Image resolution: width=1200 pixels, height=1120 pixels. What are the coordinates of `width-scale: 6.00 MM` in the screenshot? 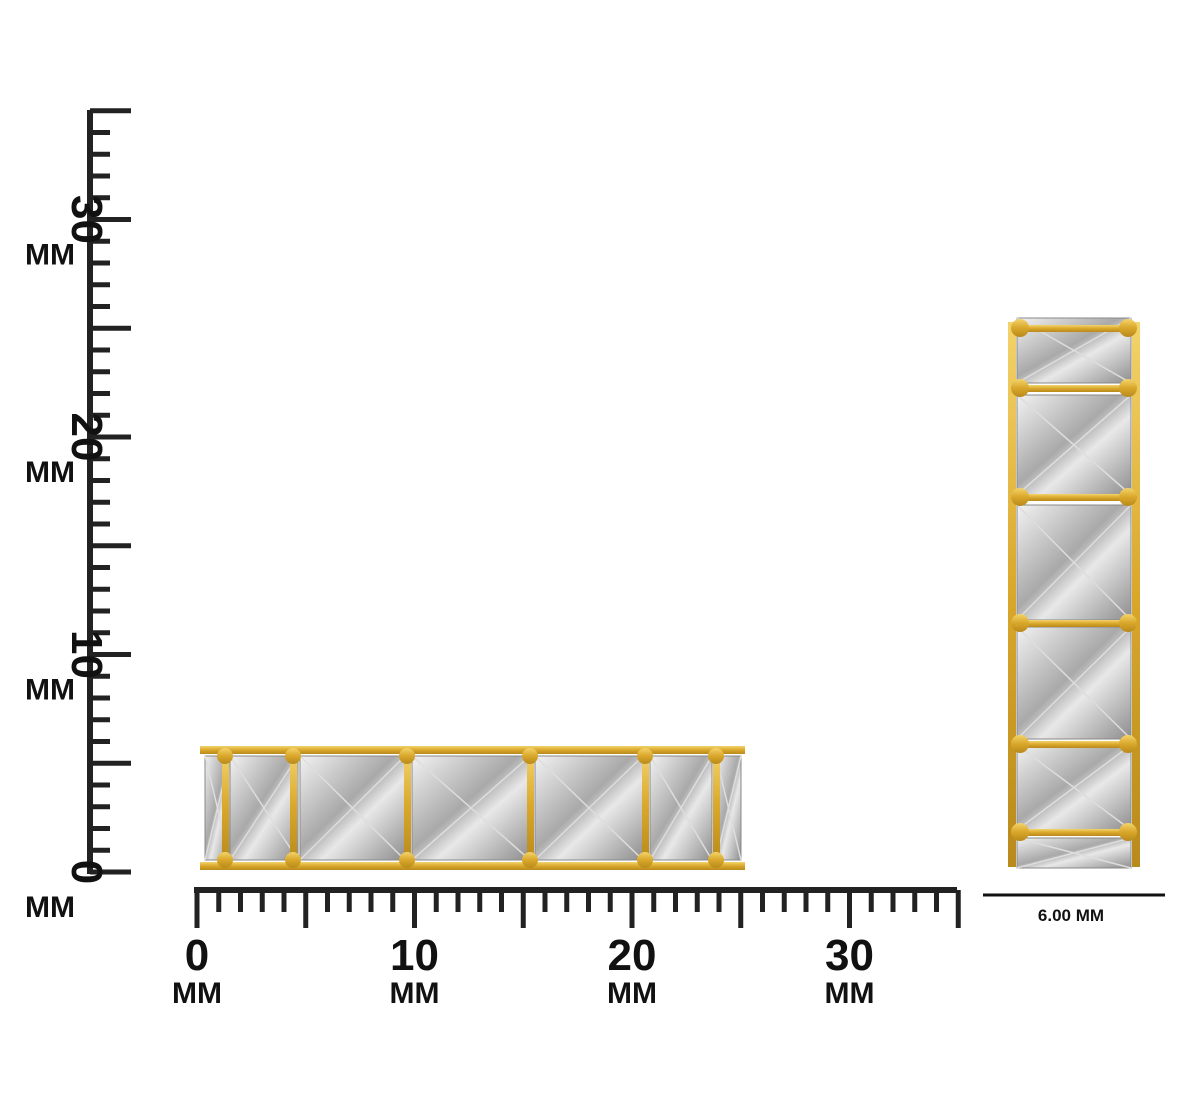 It's located at (1074, 909).